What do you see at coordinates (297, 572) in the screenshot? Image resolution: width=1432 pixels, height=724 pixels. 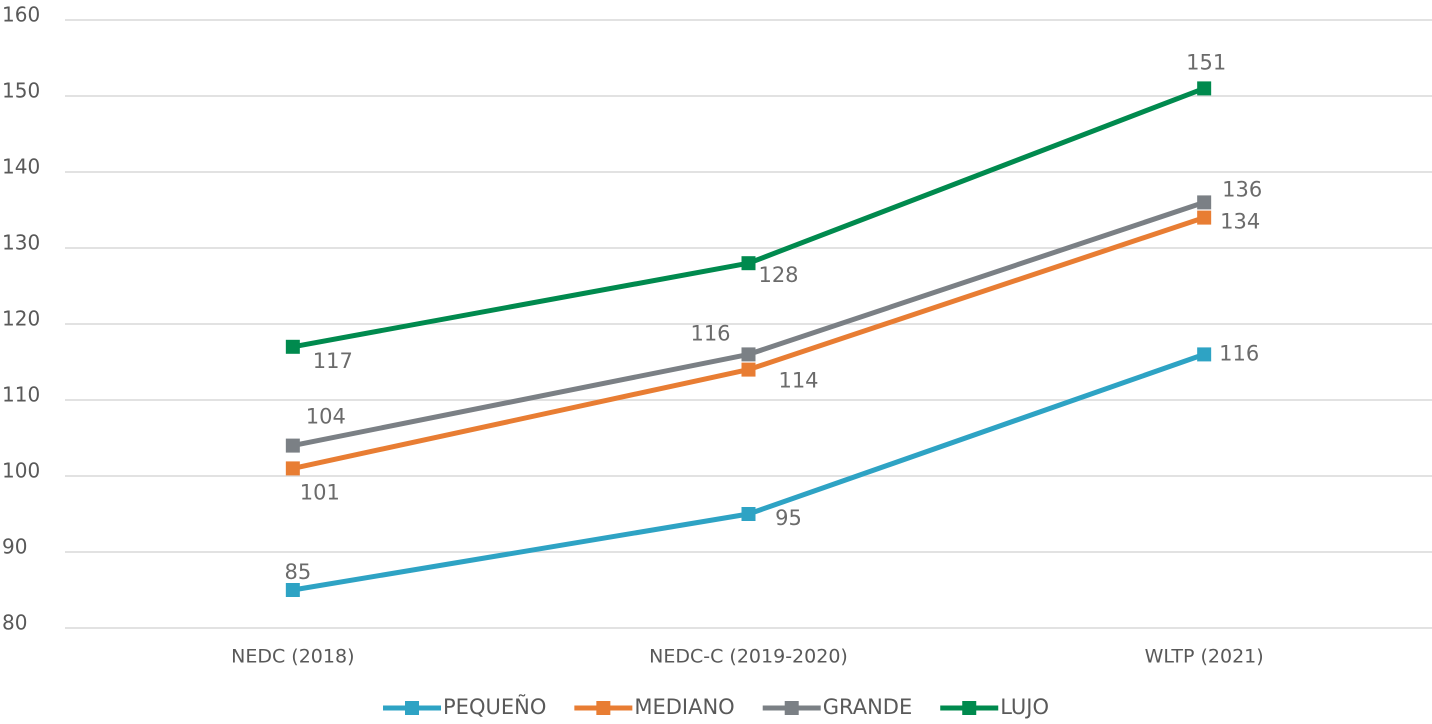 I see `data-label: 85` at bounding box center [297, 572].